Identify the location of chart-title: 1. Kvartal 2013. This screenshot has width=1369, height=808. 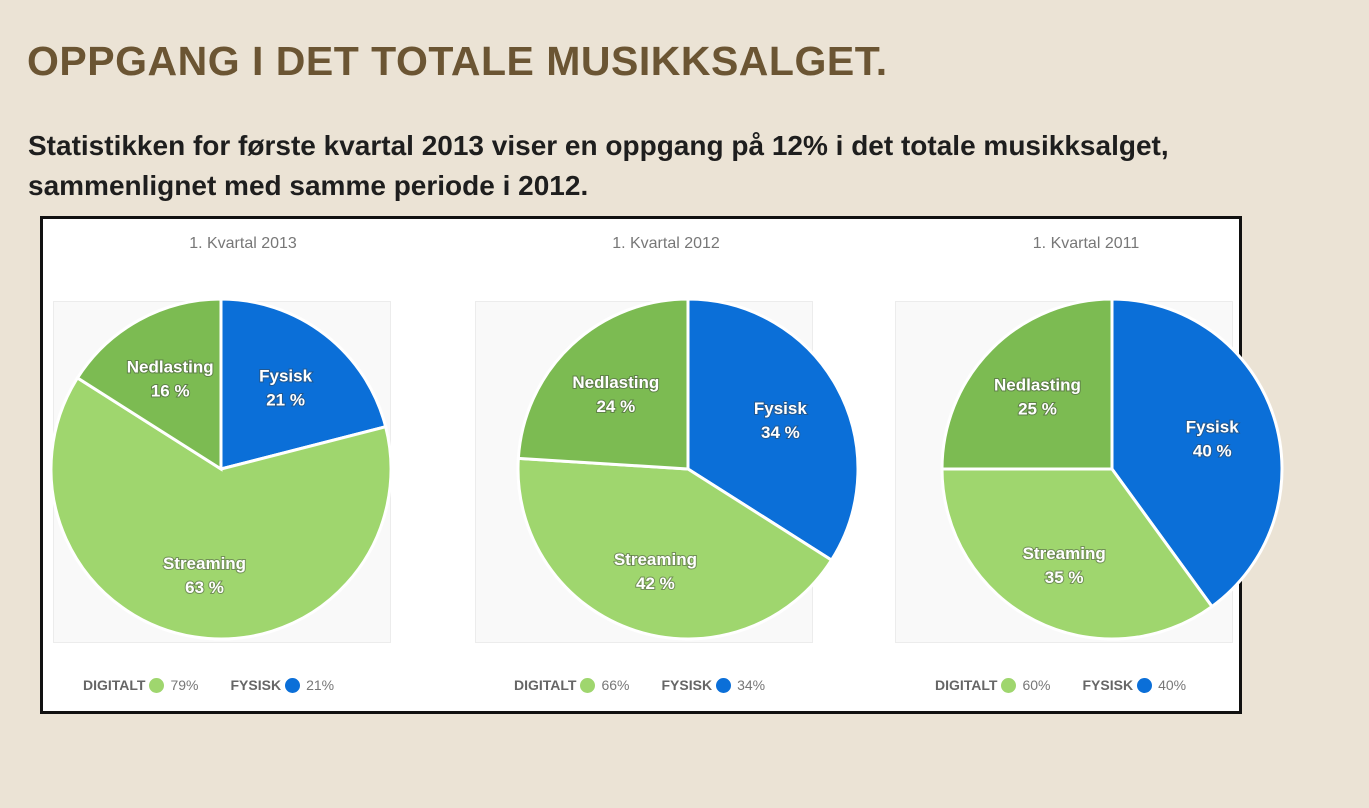
(243, 243).